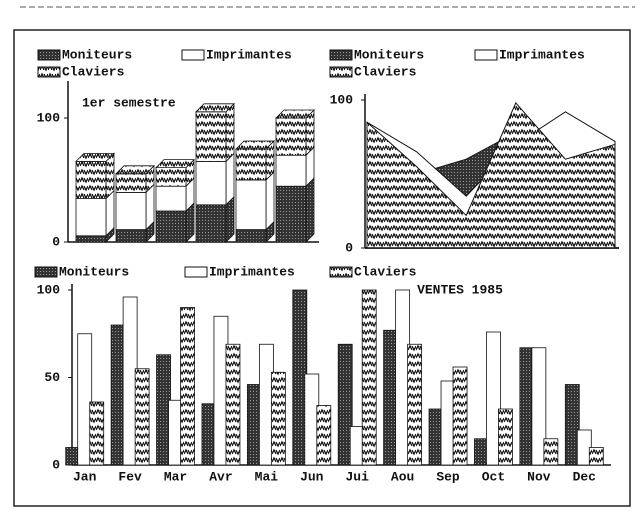 The height and width of the screenshot is (515, 641). I want to click on x-tick-label: Aou, so click(402, 476).